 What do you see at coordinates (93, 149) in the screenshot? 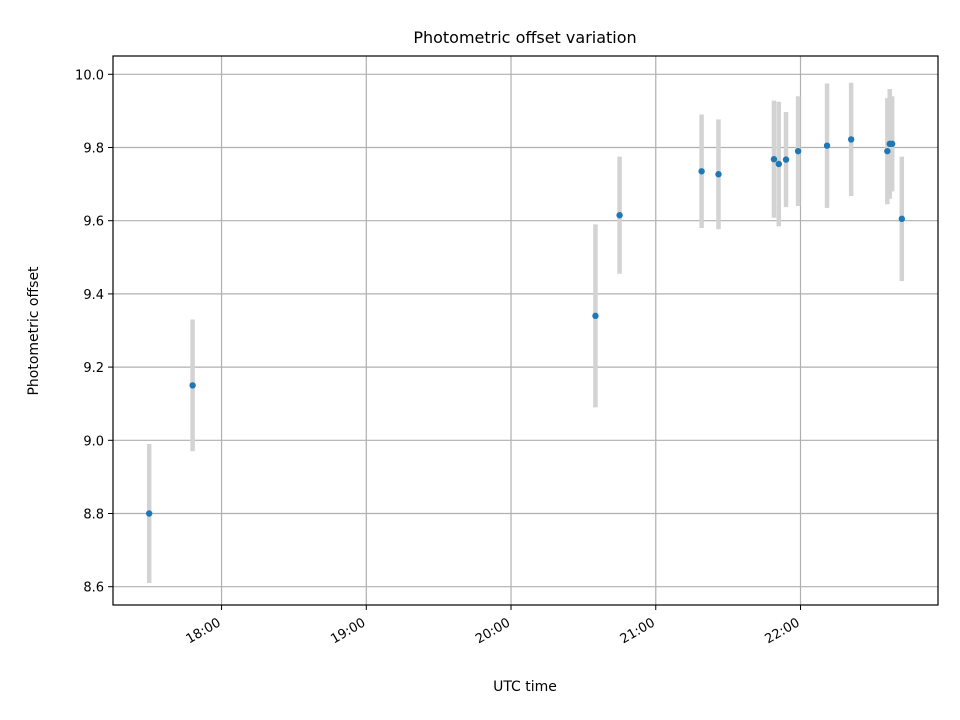
I see `y-tick-label: 9.8` at bounding box center [93, 149].